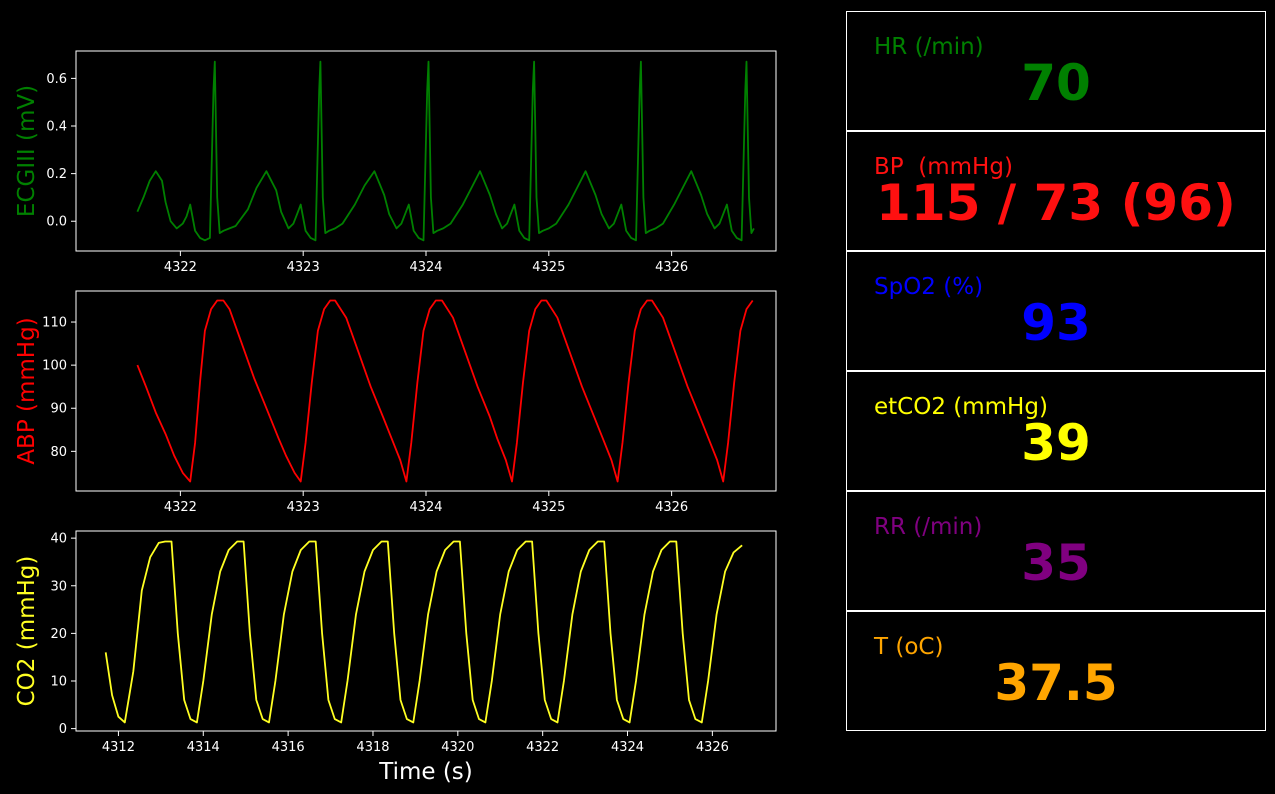 Image resolution: width=1275 pixels, height=794 pixels. I want to click on co2-x-tick-label: 4324, so click(627, 747).